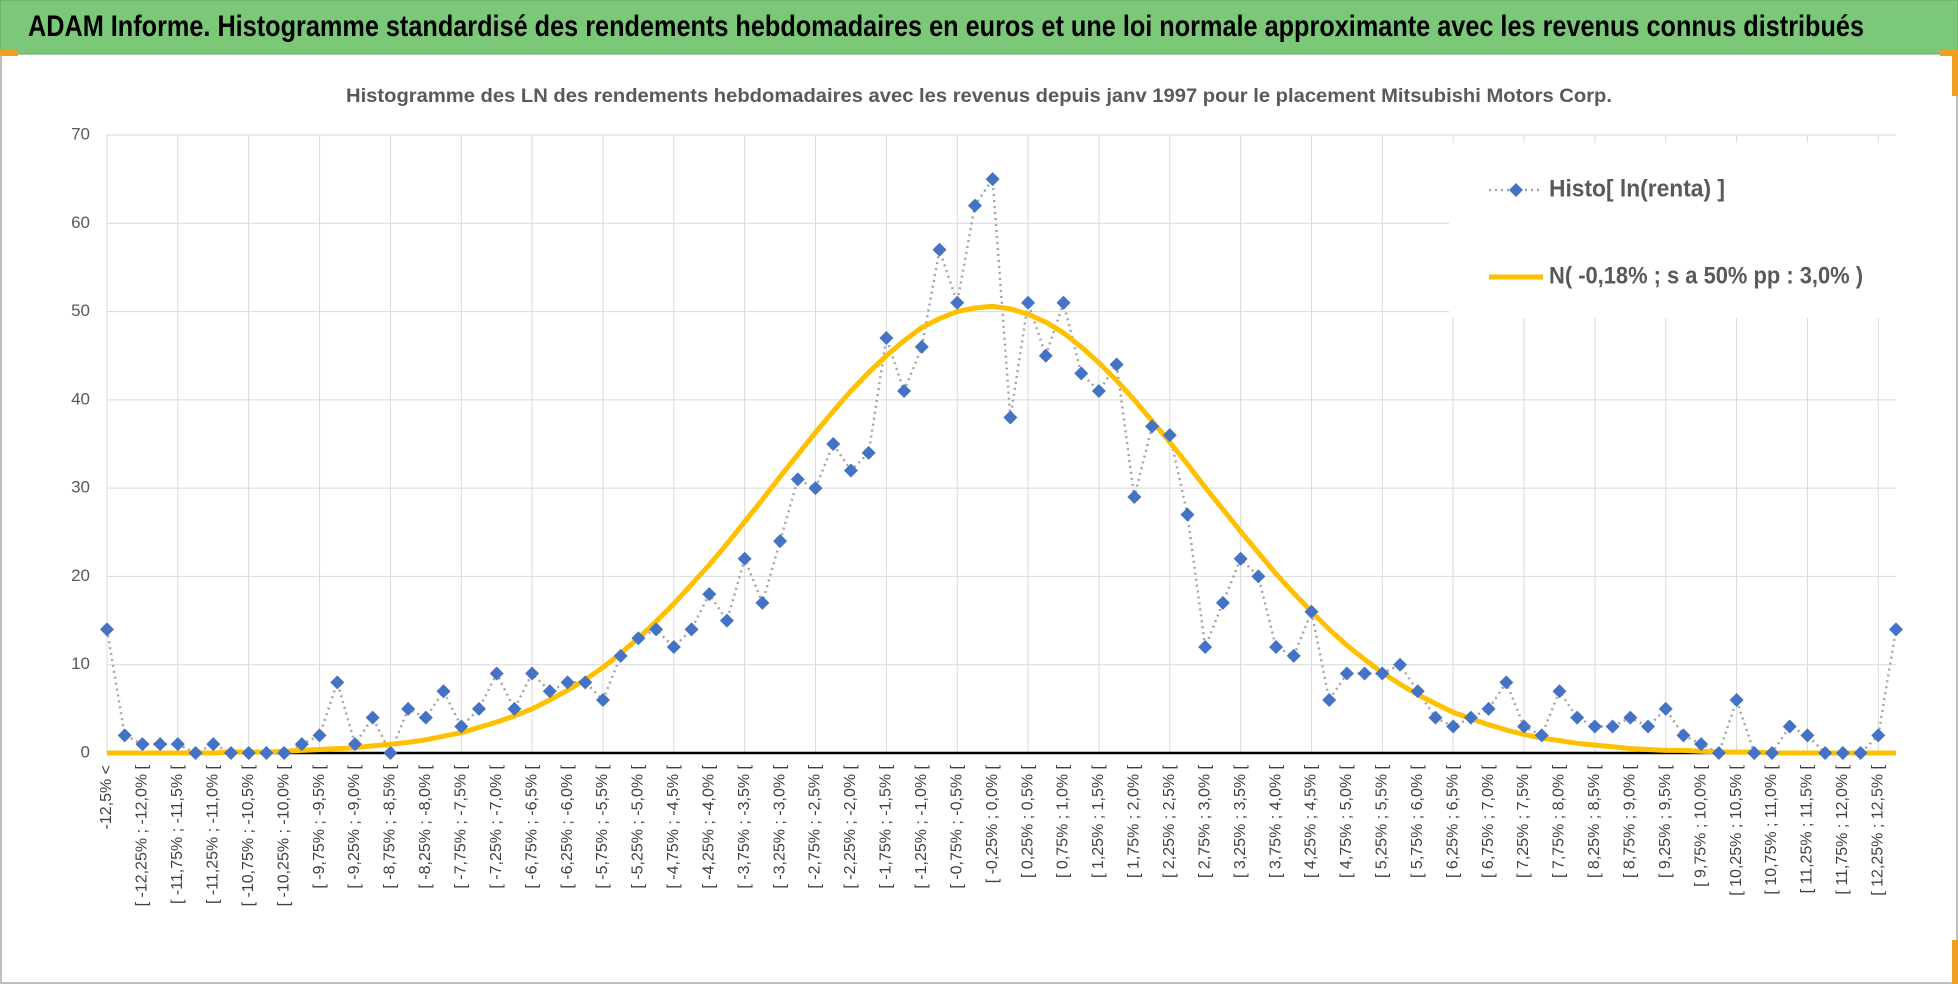  Describe the element at coordinates (1878, 829) in the screenshot. I see `x-tick-label: [ 12,25% ; 12,5% [` at that location.